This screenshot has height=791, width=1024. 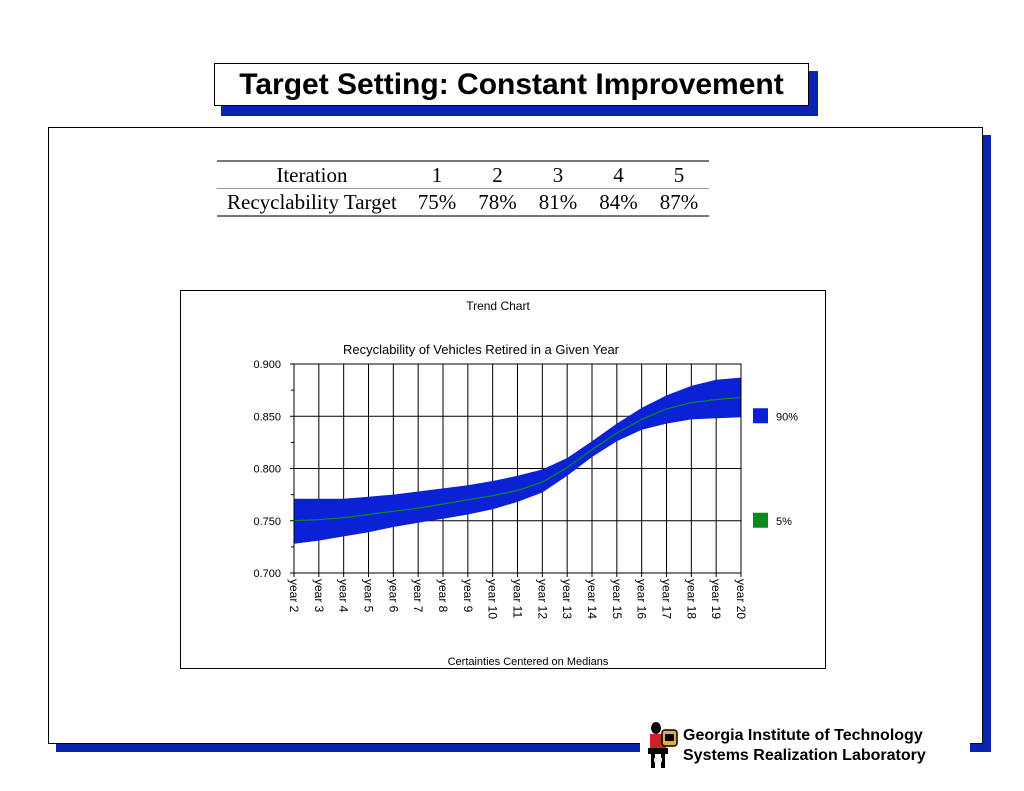 What do you see at coordinates (463, 203) in the screenshot?
I see `target-row: Recyclability Target 75% 78% 81% 84% 87%` at bounding box center [463, 203].